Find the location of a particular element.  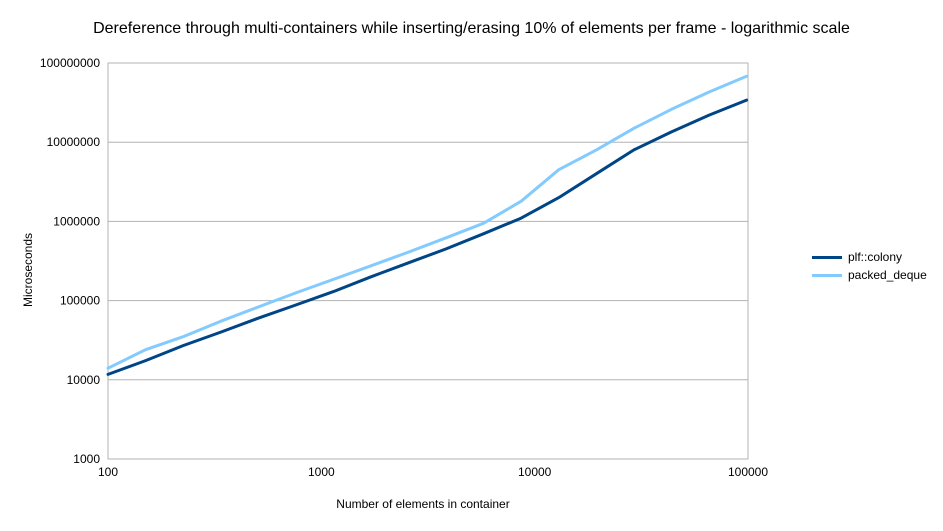

legend-item-plf-colony: plf::colony is located at coordinates (869, 257).